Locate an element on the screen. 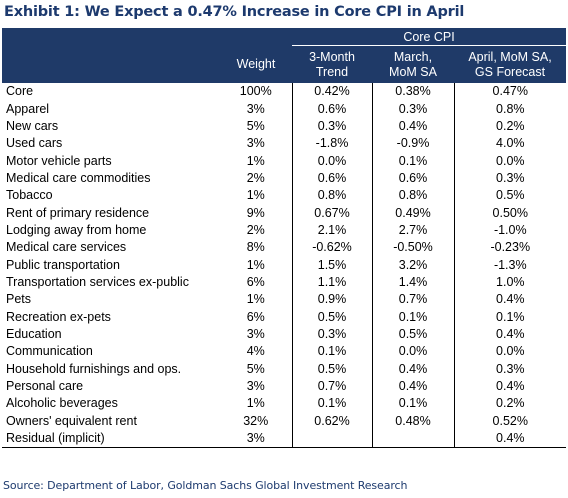  march-cell is located at coordinates (412, 439).